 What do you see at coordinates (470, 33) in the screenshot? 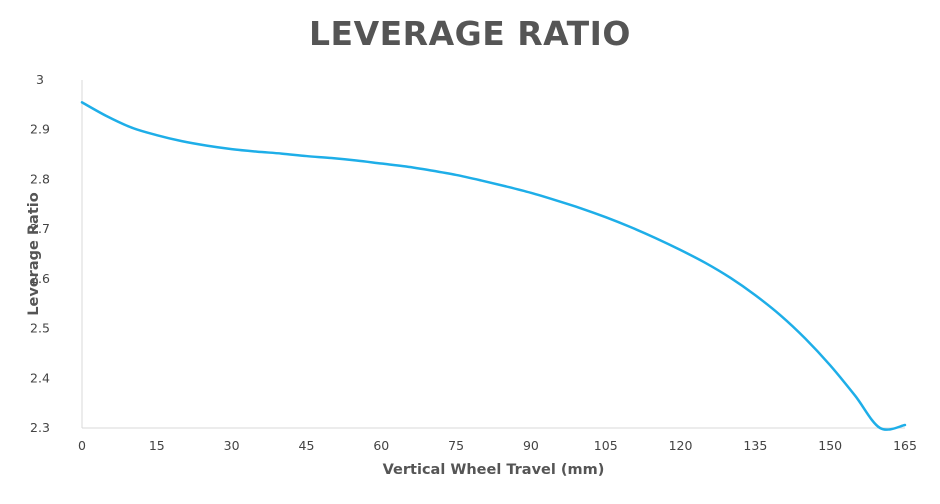
I see `chart-title: LEVERAGE RATIO` at bounding box center [470, 33].